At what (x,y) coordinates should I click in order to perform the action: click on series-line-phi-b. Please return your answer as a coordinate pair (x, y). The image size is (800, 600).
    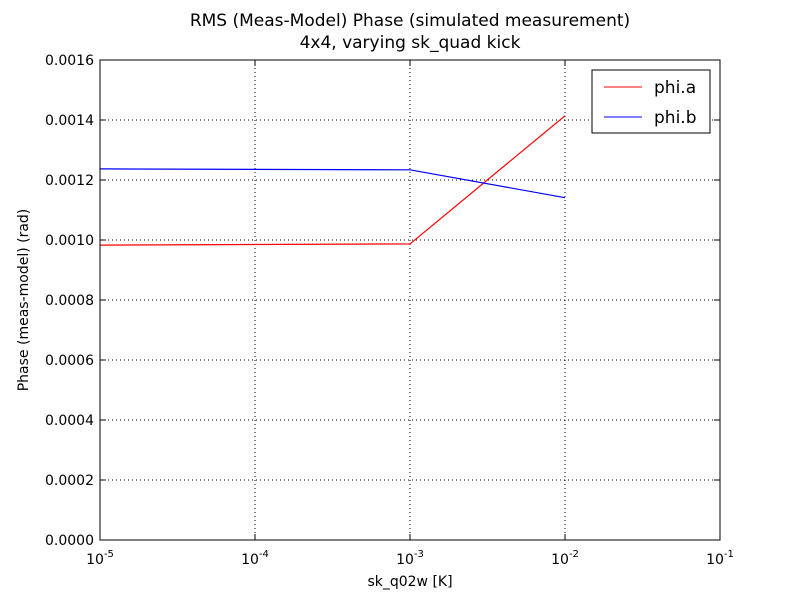
    Looking at the image, I should click on (332, 183).